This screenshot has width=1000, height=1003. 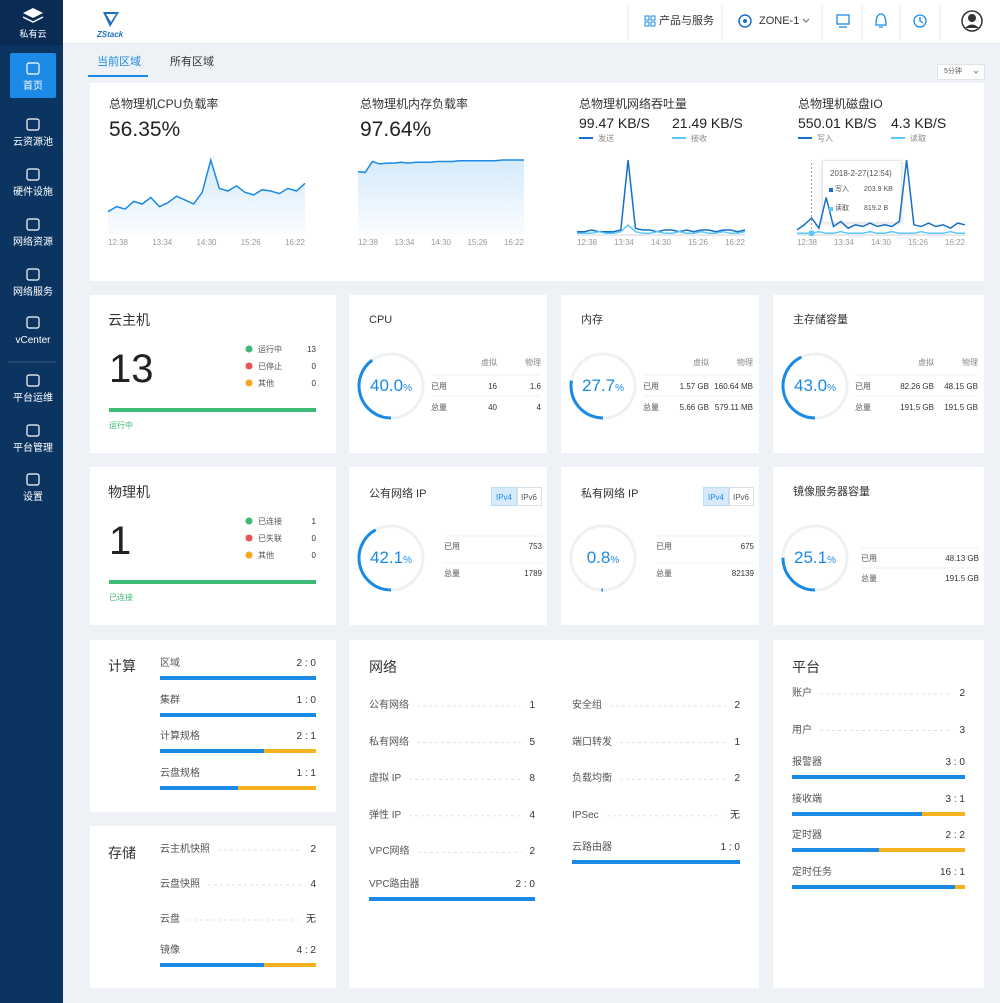 I want to click on chart-line, so click(x=206, y=185).